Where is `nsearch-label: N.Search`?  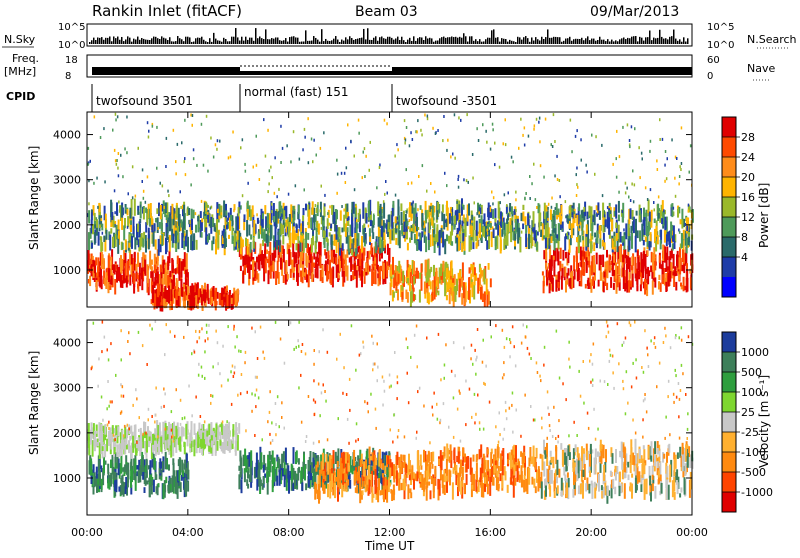 nsearch-label: N.Search is located at coordinates (772, 39).